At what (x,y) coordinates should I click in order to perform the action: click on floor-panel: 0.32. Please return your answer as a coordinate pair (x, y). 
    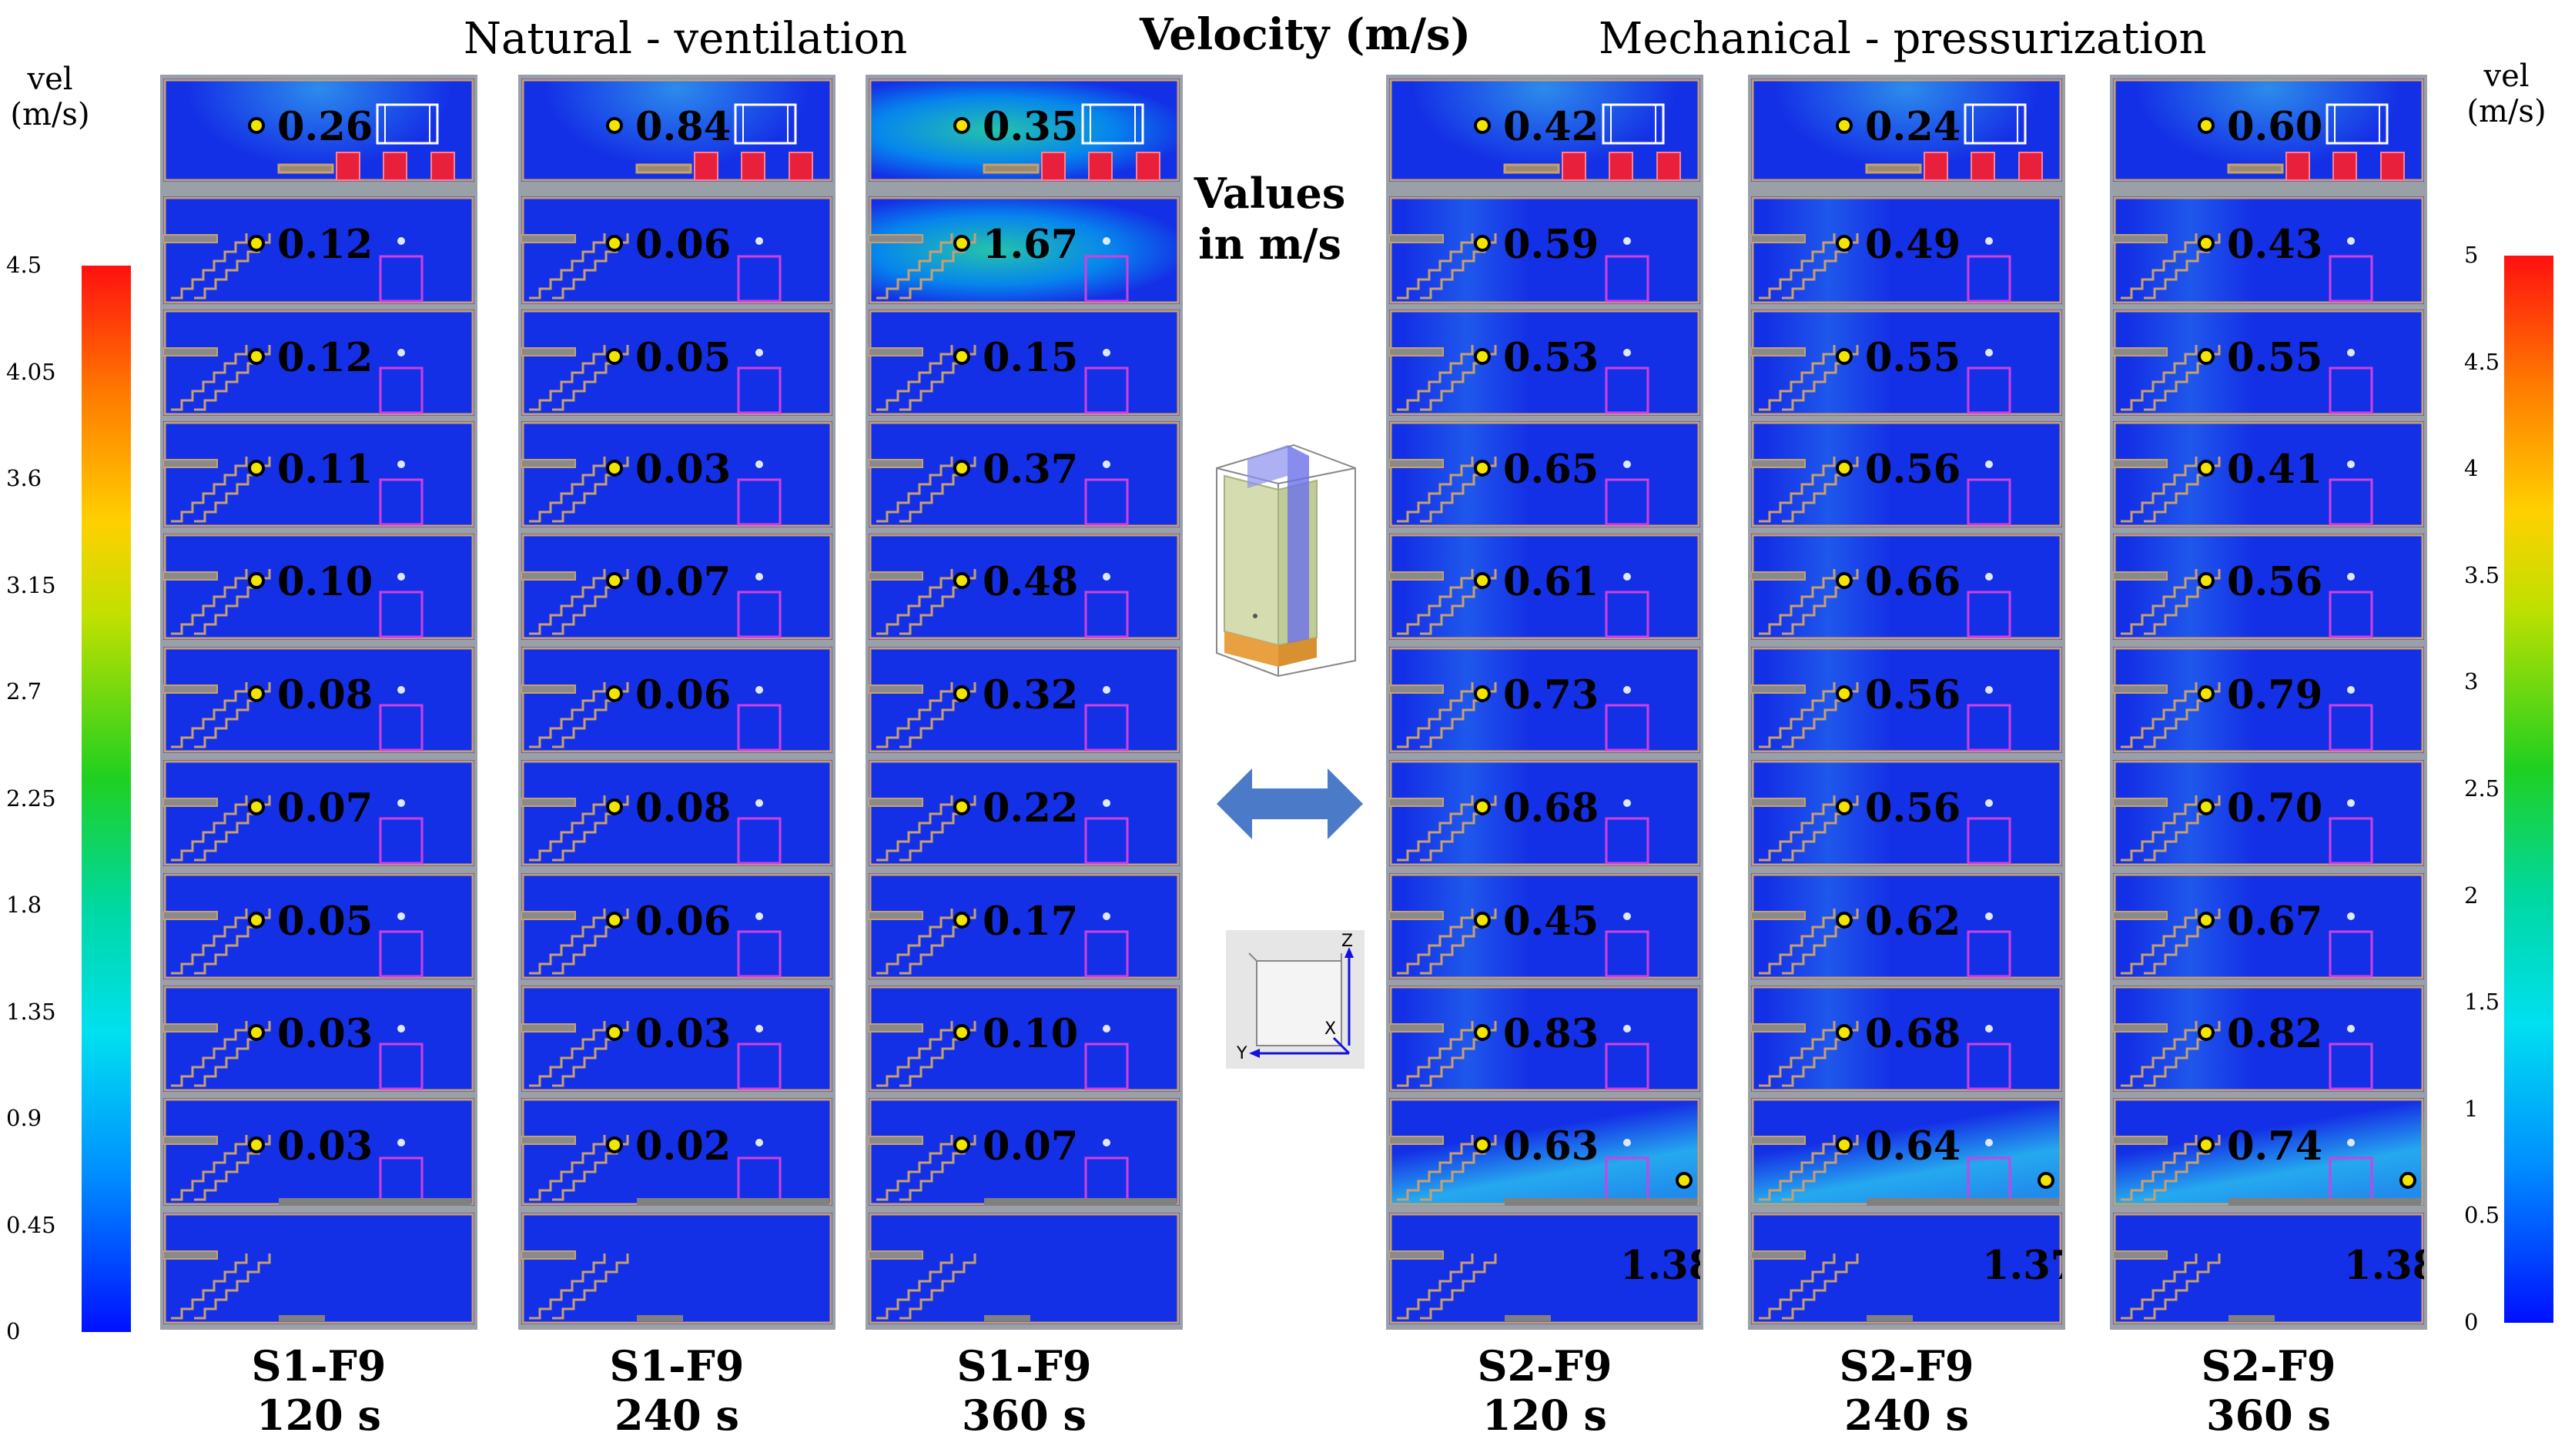
    Looking at the image, I should click on (1024, 700).